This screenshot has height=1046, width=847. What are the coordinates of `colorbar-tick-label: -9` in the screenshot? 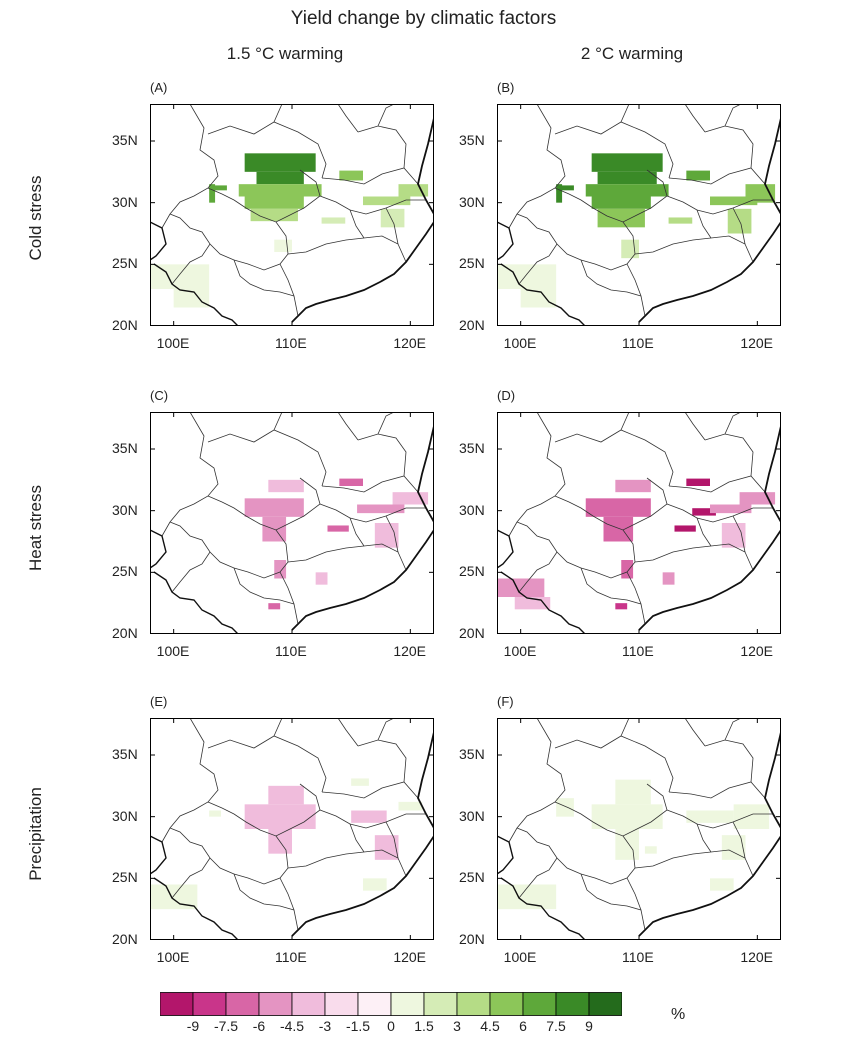 It's located at (193, 1026).